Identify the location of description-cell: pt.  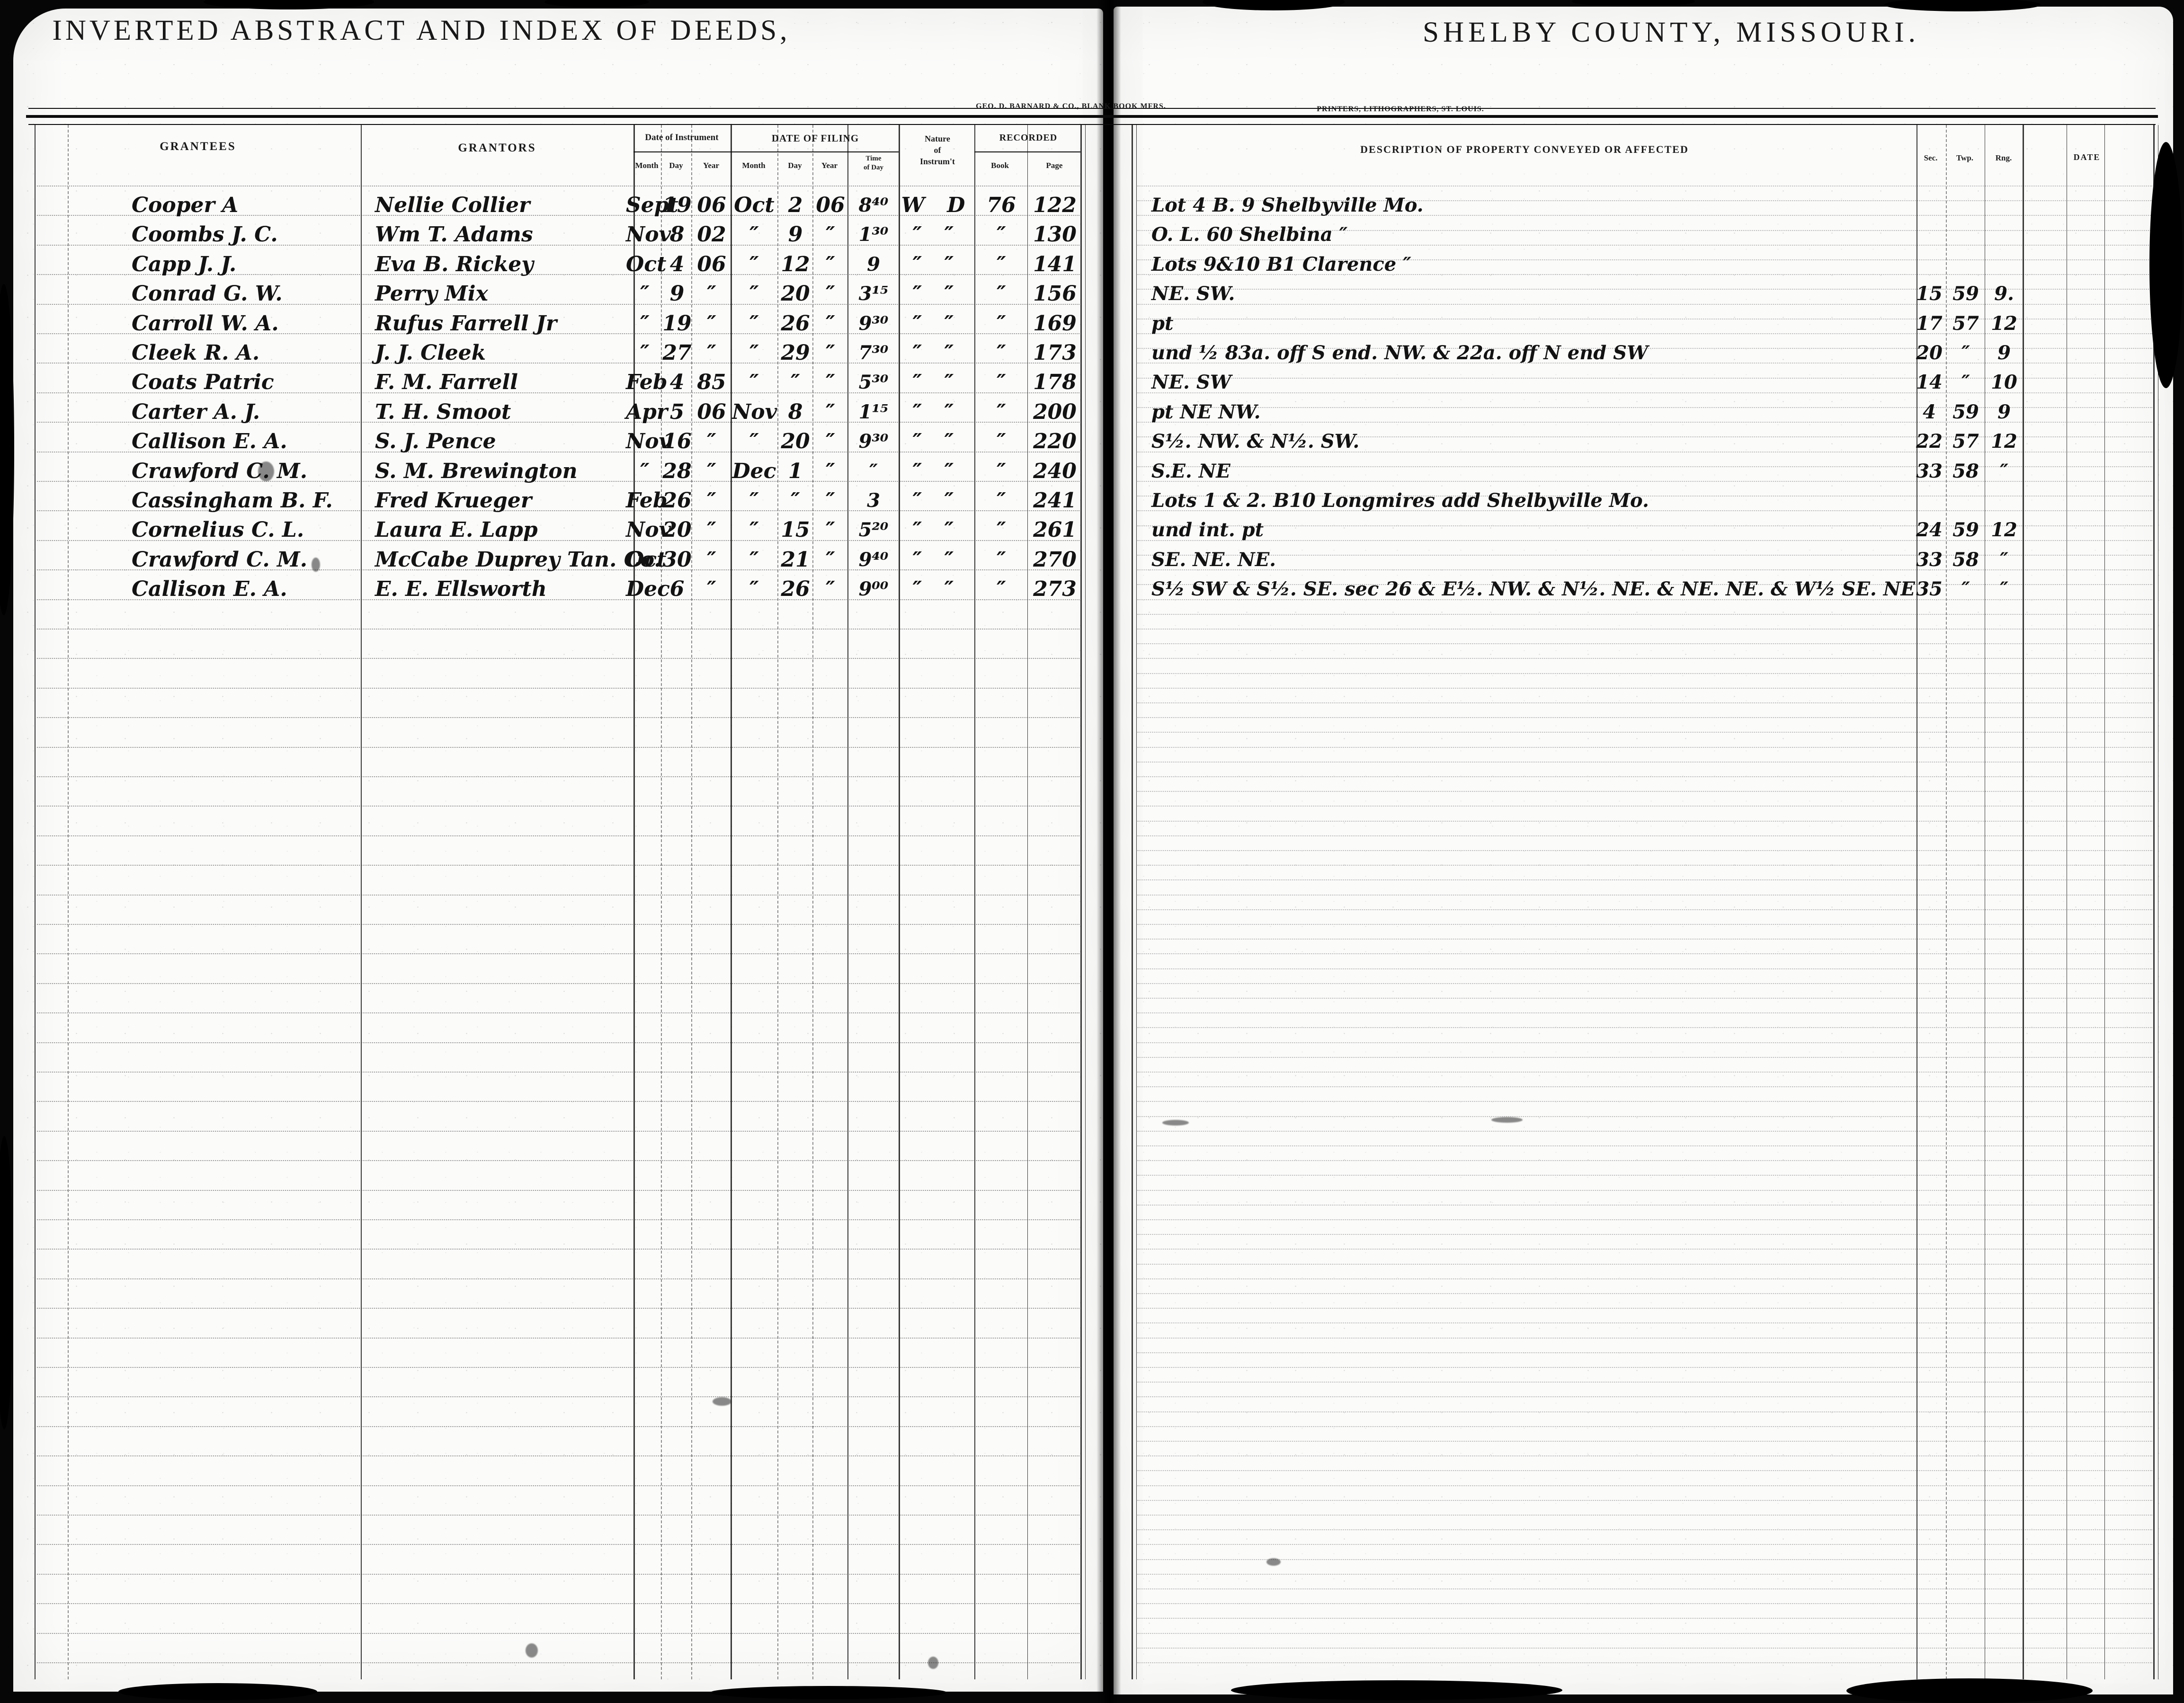
(1162, 323).